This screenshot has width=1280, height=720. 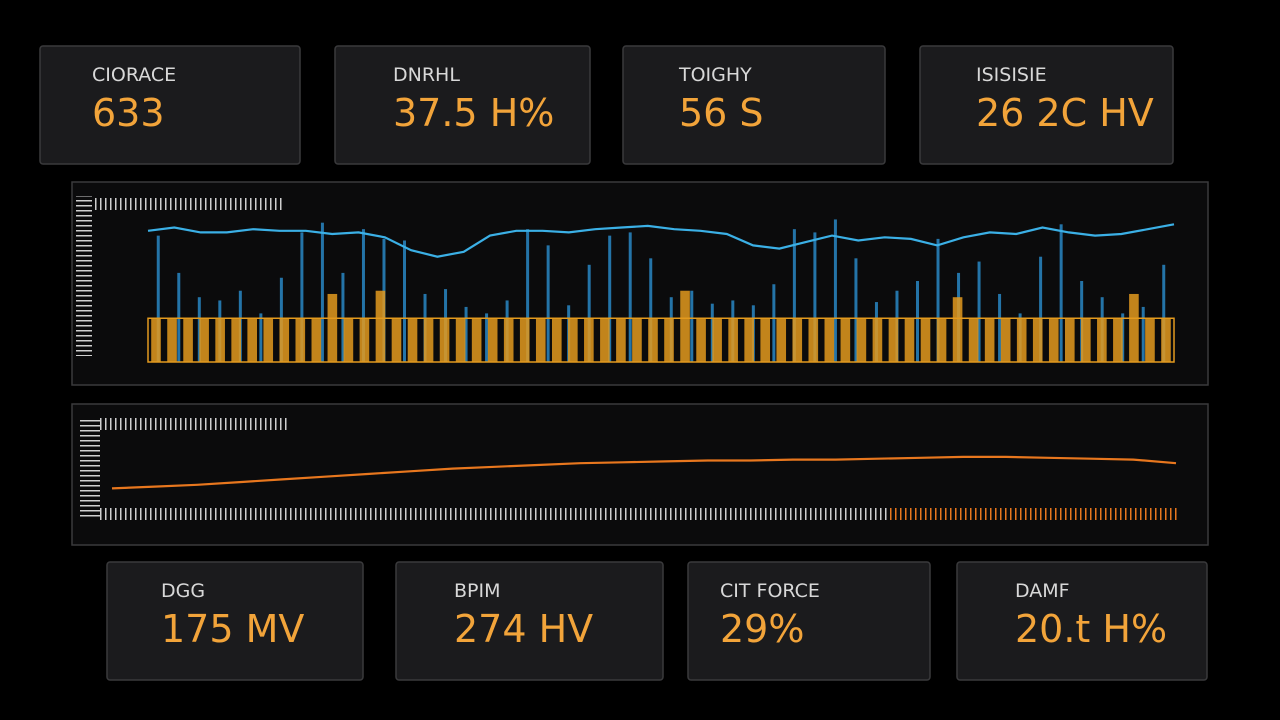 I want to click on stat-value: 20.t H%, so click(x=1091, y=629).